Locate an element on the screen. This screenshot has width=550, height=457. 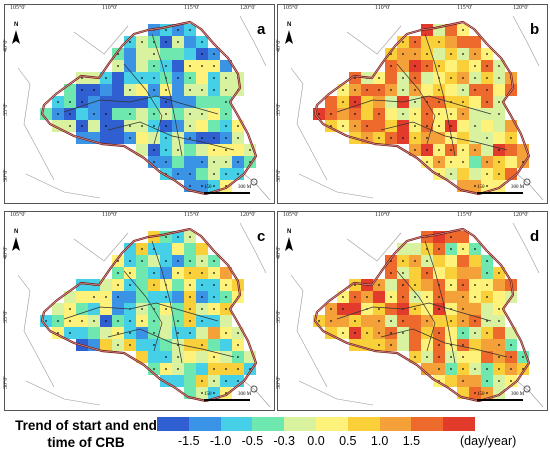
legend-tick-label: -0.5 is located at coordinates (252, 441).